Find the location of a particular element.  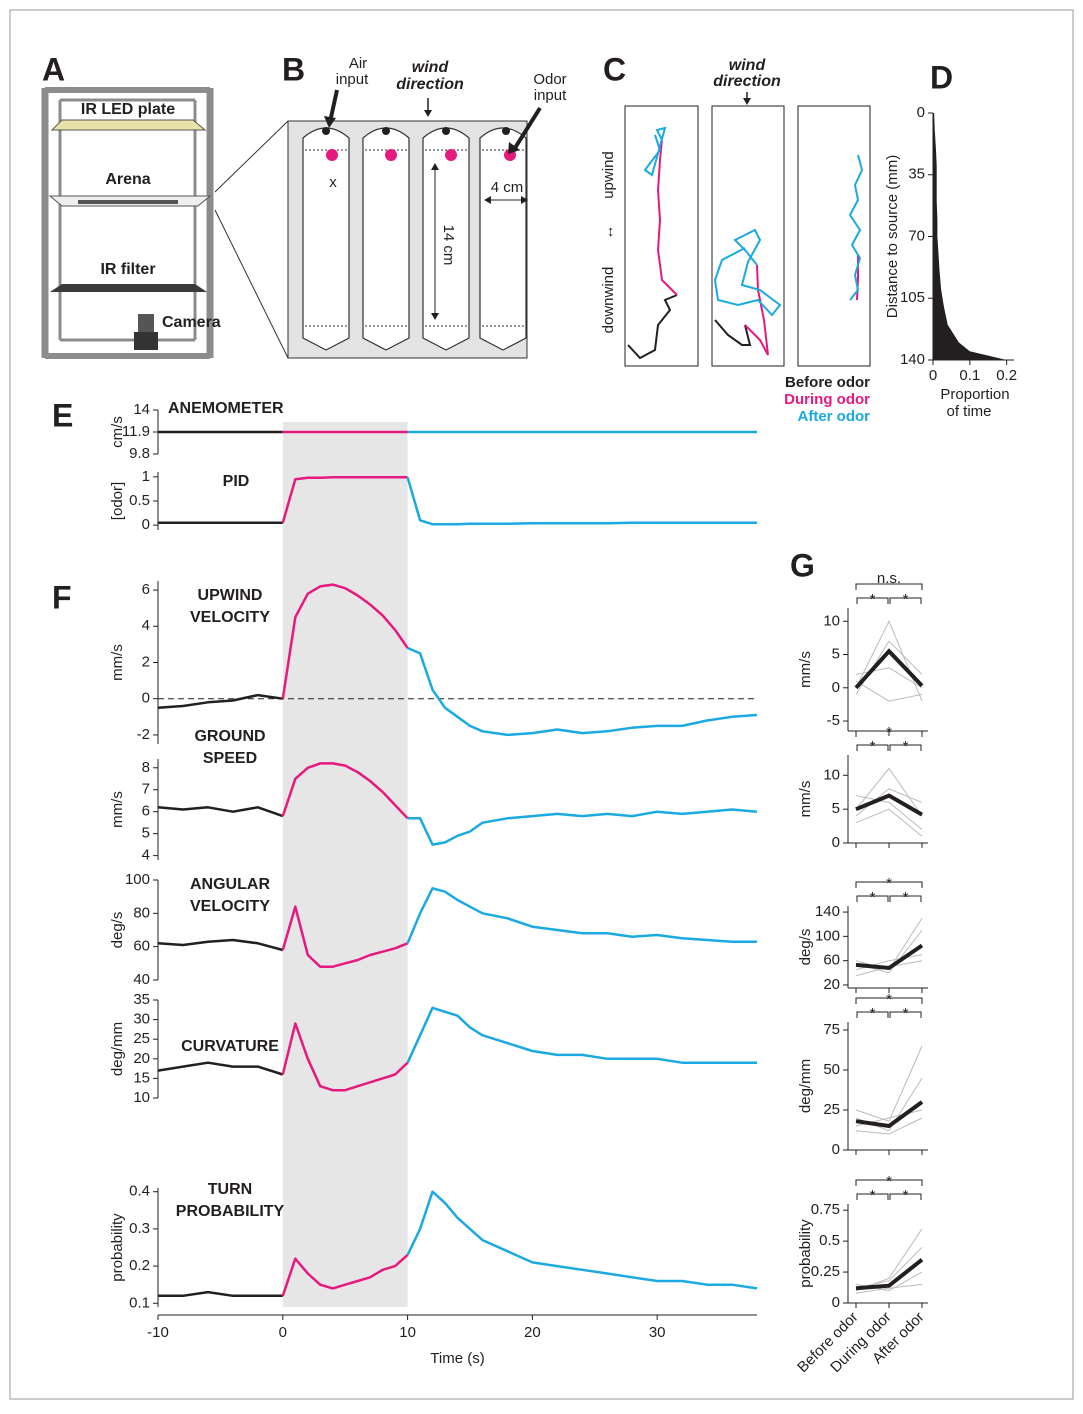

arena-diagram is located at coordinates (414, 224).